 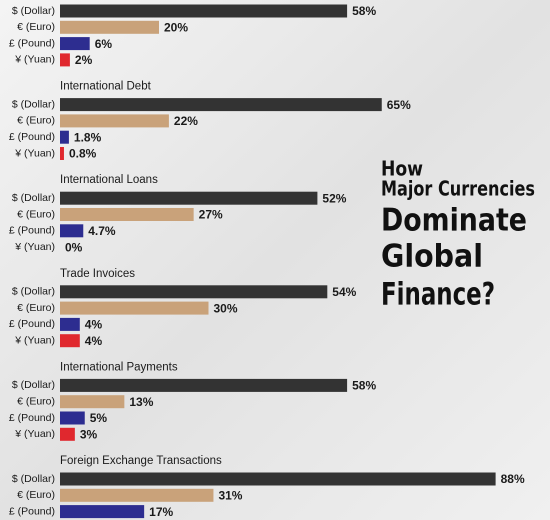 What do you see at coordinates (99, 418) in the screenshot?
I see `value-label: 5%` at bounding box center [99, 418].